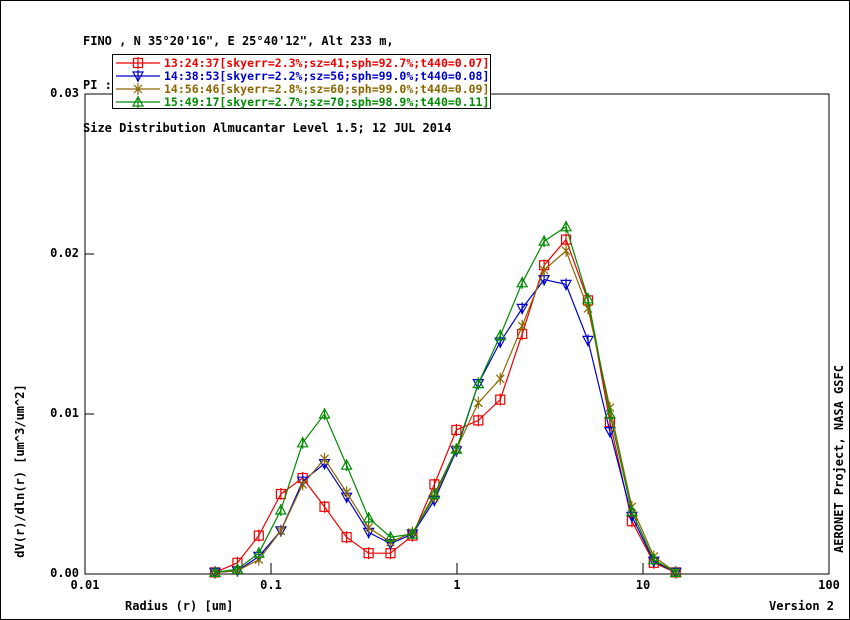 The height and width of the screenshot is (620, 850). Describe the element at coordinates (179, 606) in the screenshot. I see `x-axis-label: Radius (r) [um]` at that location.